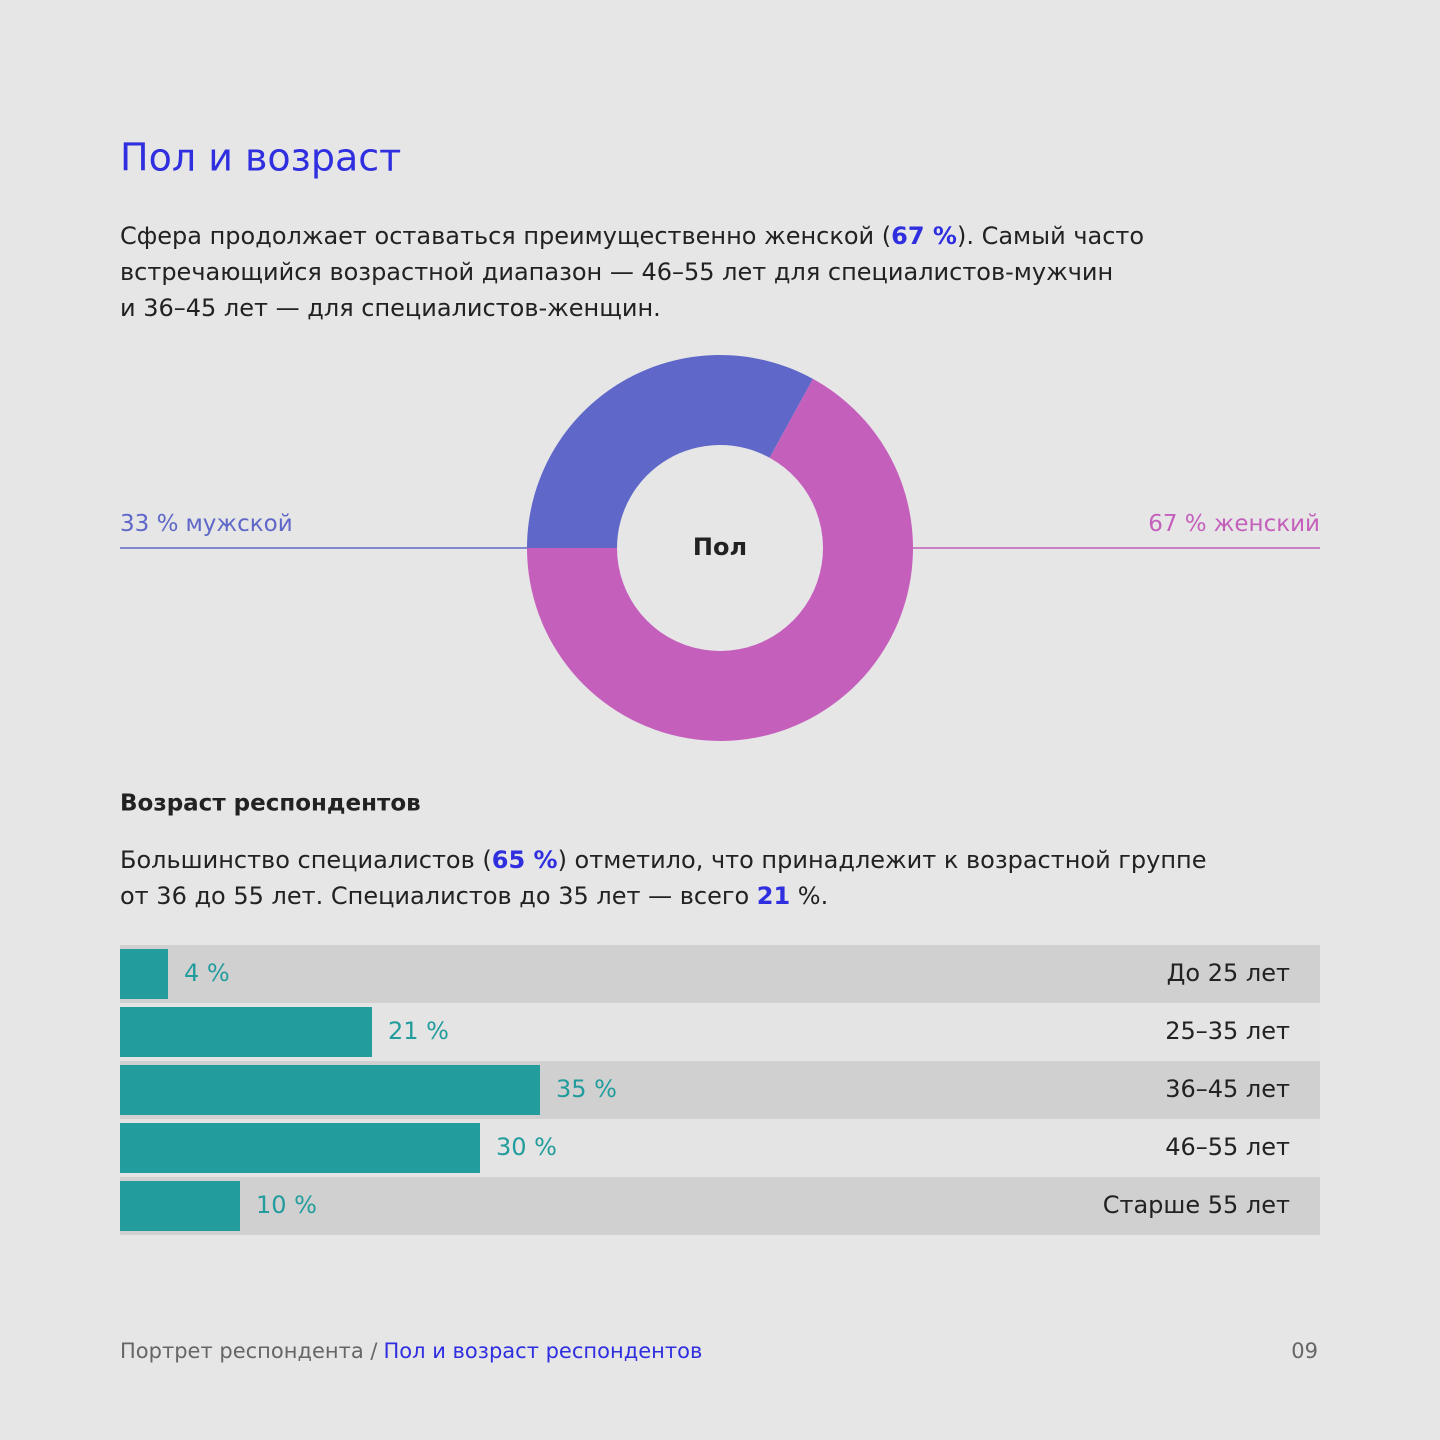  I want to click on category-label: До 25 лет, so click(1228, 973).